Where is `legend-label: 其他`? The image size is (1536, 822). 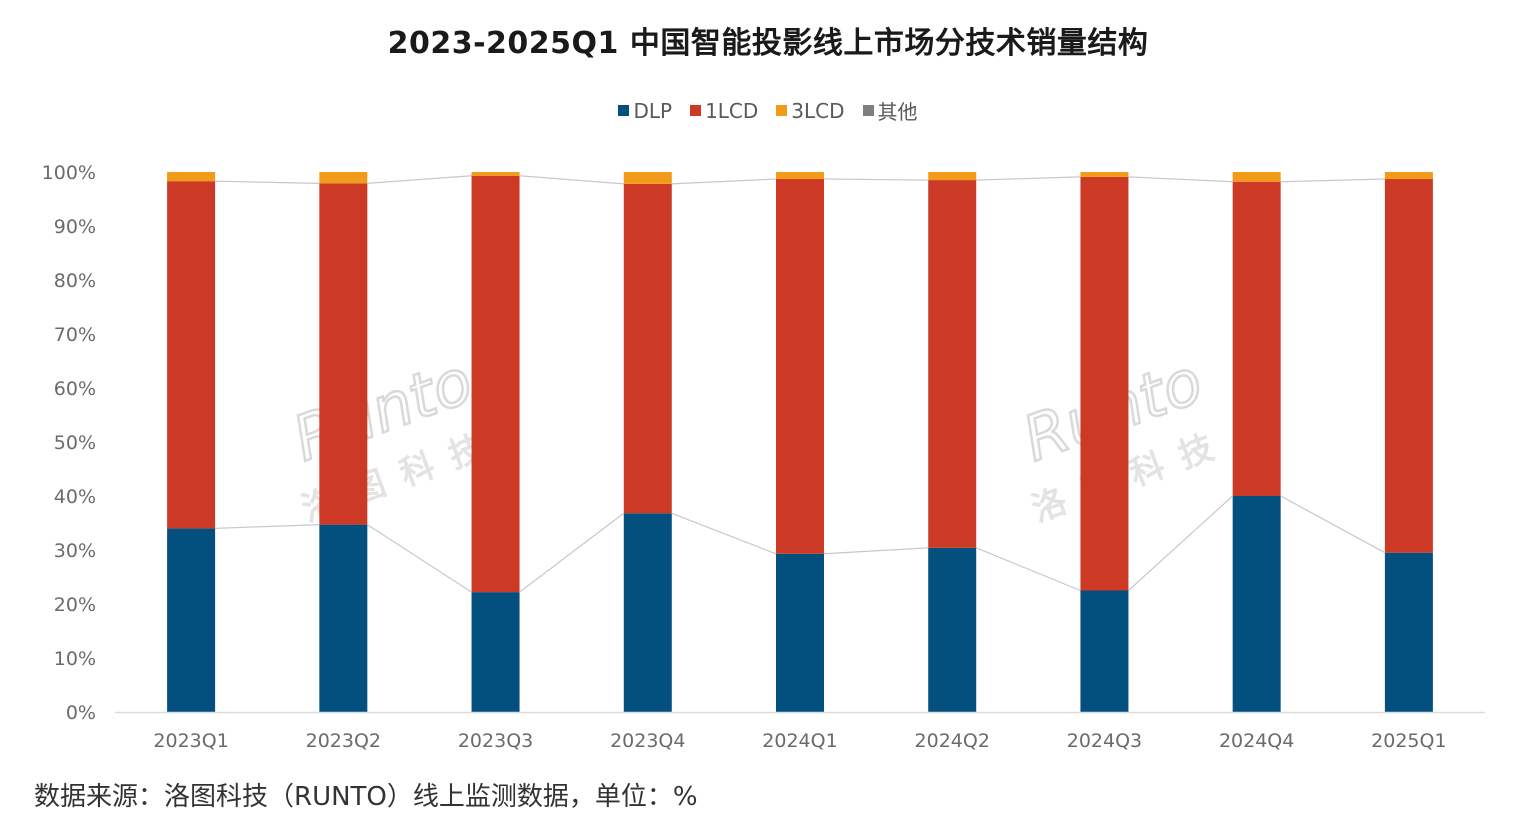 legend-label: 其他 is located at coordinates (897, 112).